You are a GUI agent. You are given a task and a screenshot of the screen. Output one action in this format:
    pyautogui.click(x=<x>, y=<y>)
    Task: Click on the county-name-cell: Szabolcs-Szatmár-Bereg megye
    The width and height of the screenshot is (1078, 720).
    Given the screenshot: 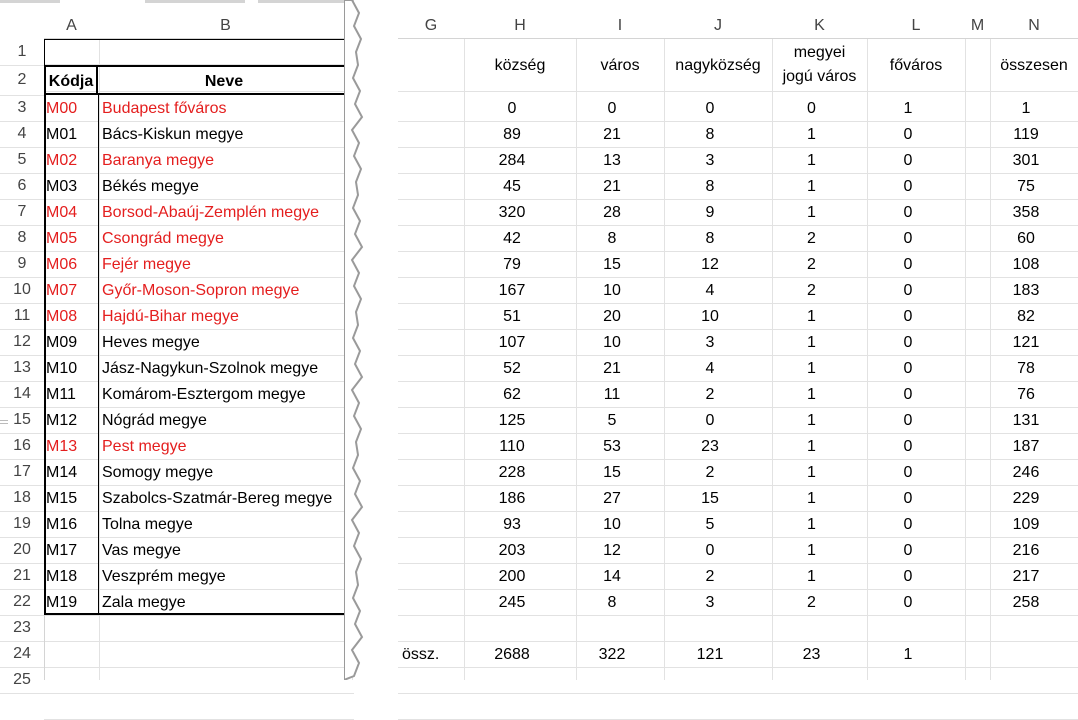 What is the action you would take?
    pyautogui.click(x=217, y=498)
    